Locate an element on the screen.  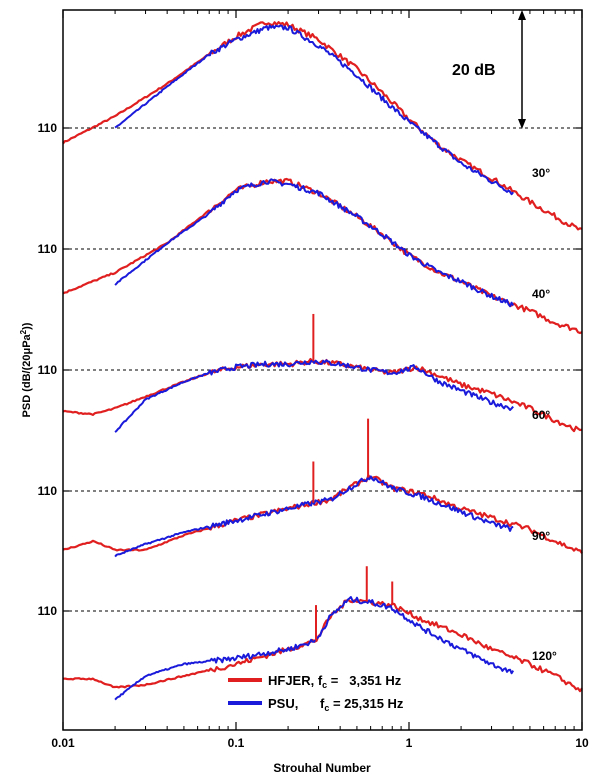
x-axis-label: Strouhal Number is located at coordinates (322, 768).